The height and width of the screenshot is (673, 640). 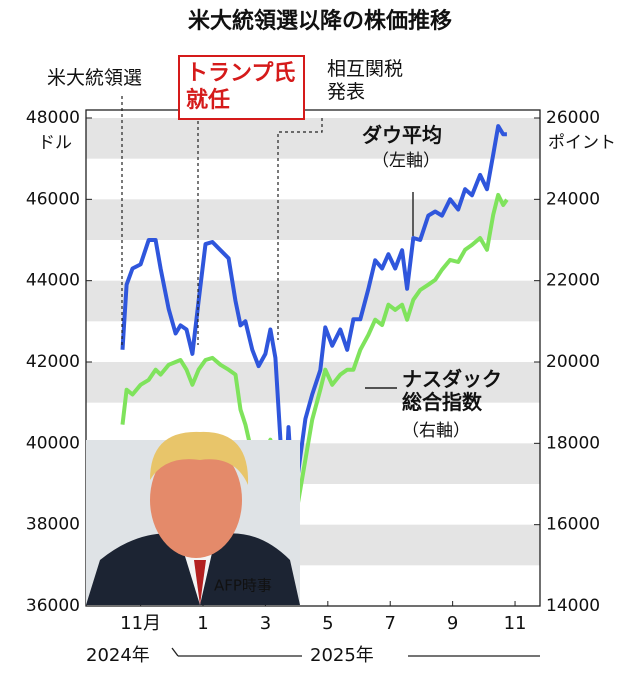 What do you see at coordinates (402, 135) in the screenshot?
I see `legend-label: ダウ平均` at bounding box center [402, 135].